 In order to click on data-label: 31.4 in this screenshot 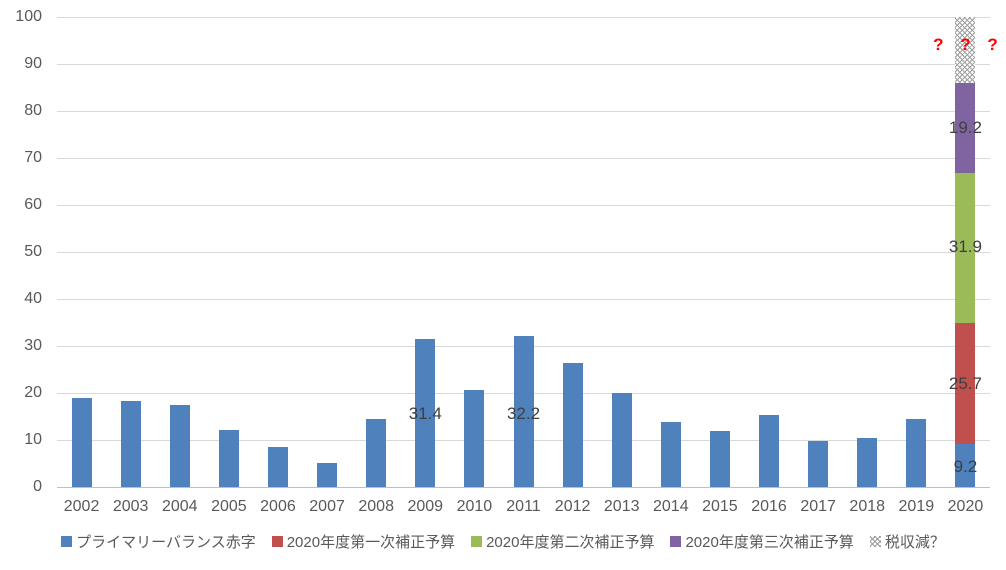, I will do `click(425, 414)`.